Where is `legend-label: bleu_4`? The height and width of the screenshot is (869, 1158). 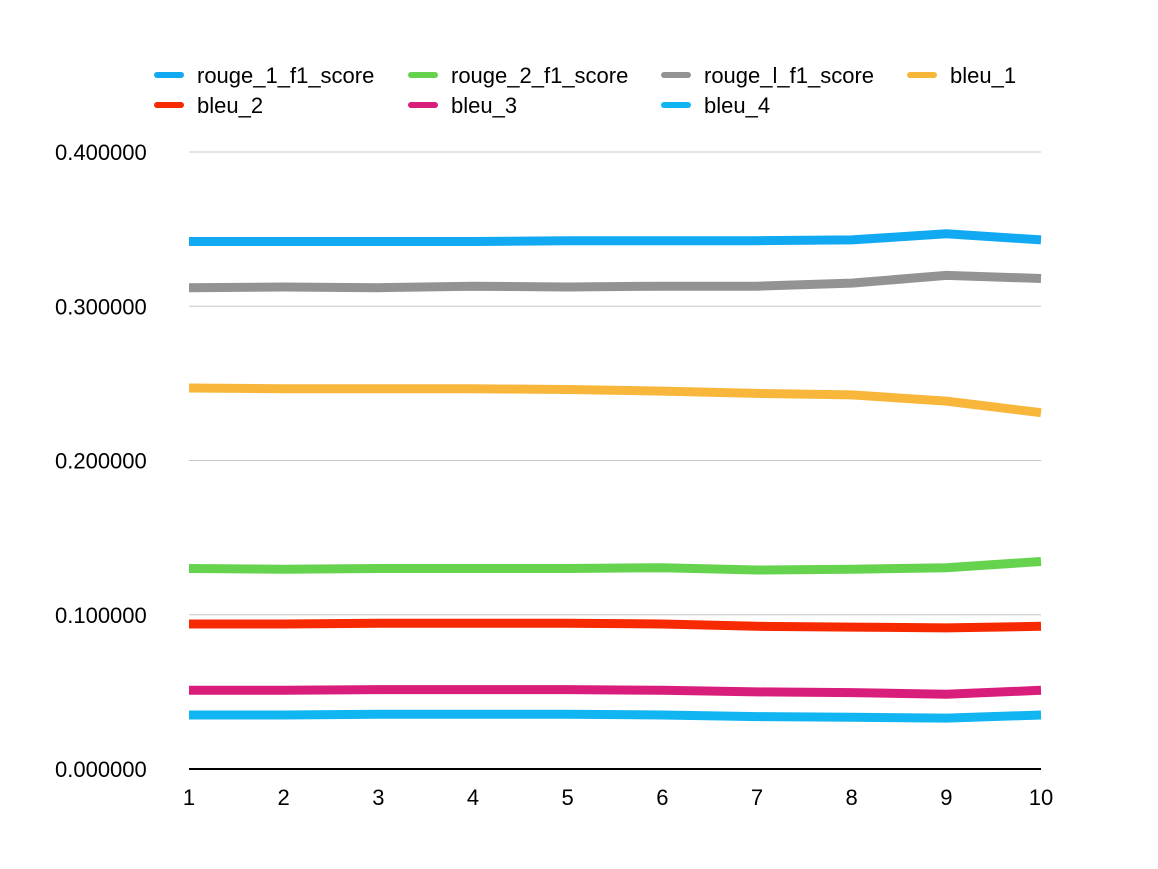
legend-label: bleu_4 is located at coordinates (737, 105).